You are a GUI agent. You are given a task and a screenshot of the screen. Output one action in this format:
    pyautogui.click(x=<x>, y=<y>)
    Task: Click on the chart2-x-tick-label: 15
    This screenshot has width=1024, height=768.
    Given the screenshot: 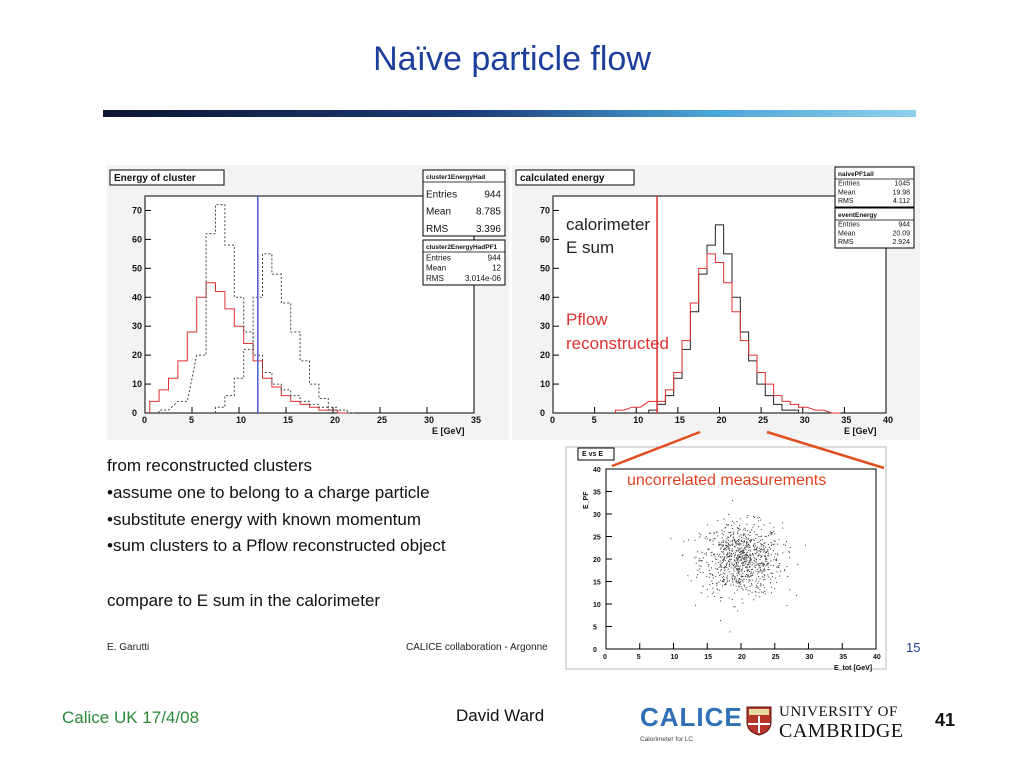 What is the action you would take?
    pyautogui.click(x=680, y=420)
    